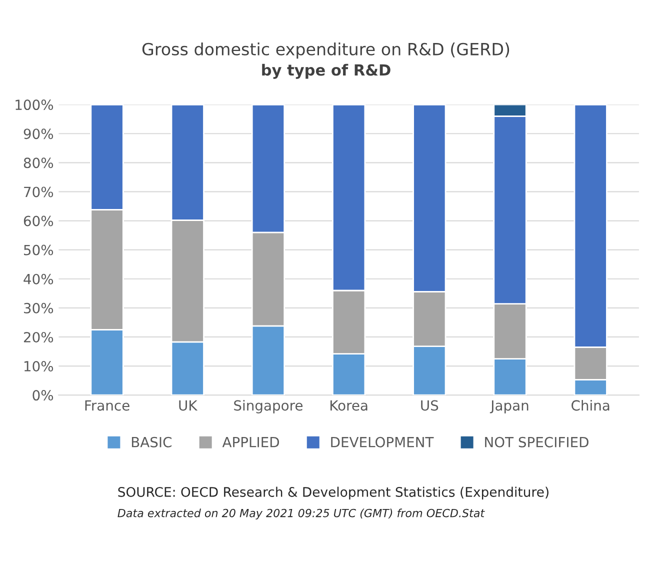 This screenshot has height=581, width=652. What do you see at coordinates (152, 442) in the screenshot?
I see `legend-label: BASIC` at bounding box center [152, 442].